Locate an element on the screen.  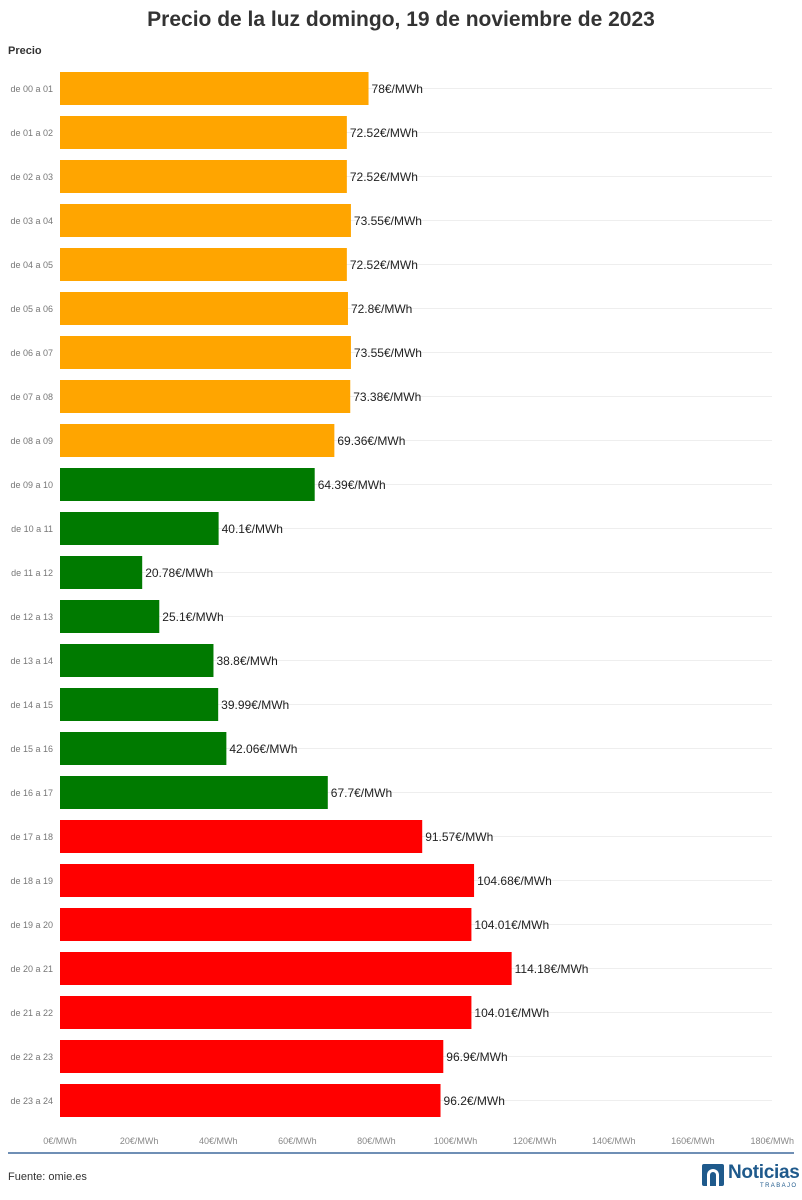
data-label: 25.1€/MWh is located at coordinates (192, 617).